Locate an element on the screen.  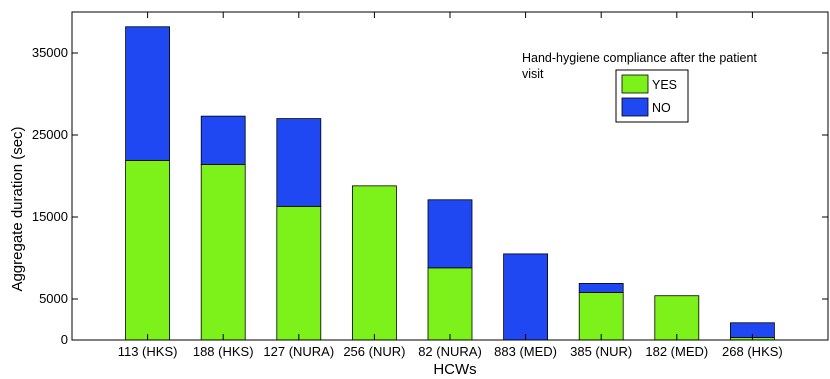
x-tick-label: 82 (NURA) is located at coordinates (450, 351).